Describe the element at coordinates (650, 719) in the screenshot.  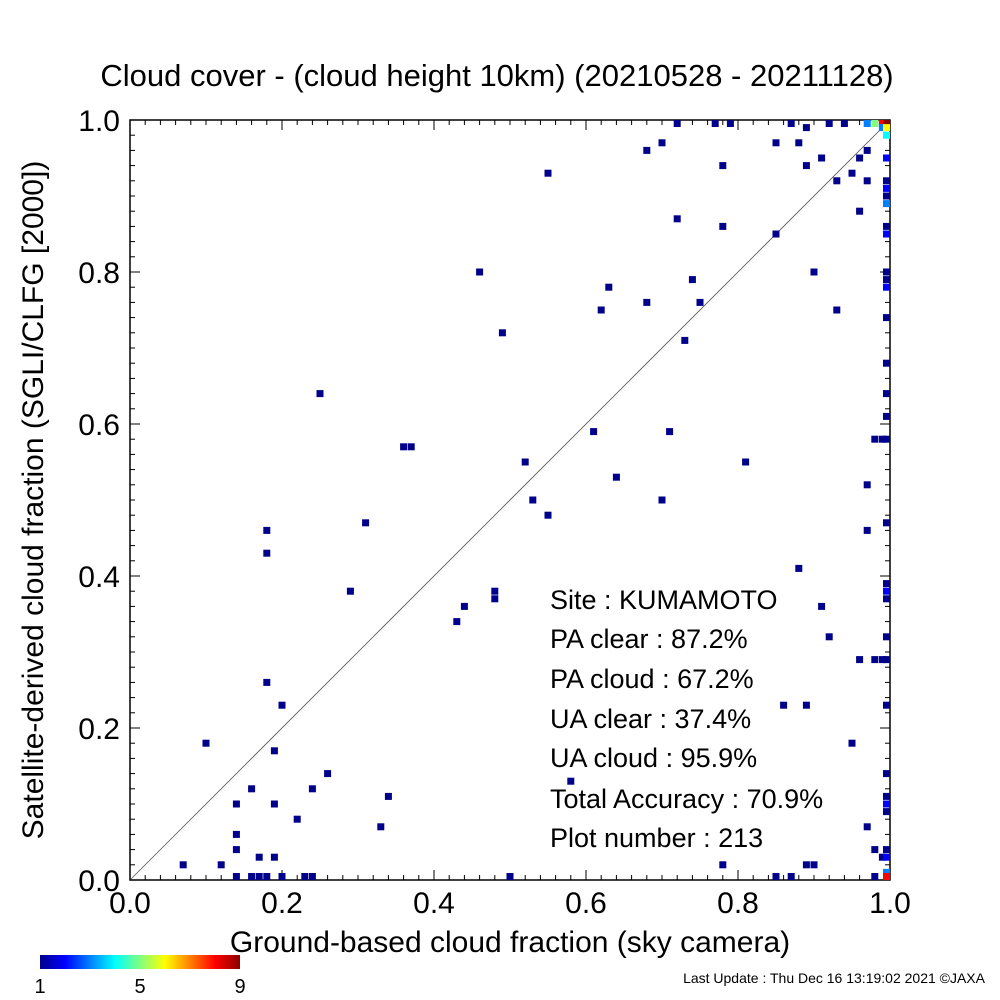
I see `stat-ua-clear: UA clear : 37.4%` at that location.